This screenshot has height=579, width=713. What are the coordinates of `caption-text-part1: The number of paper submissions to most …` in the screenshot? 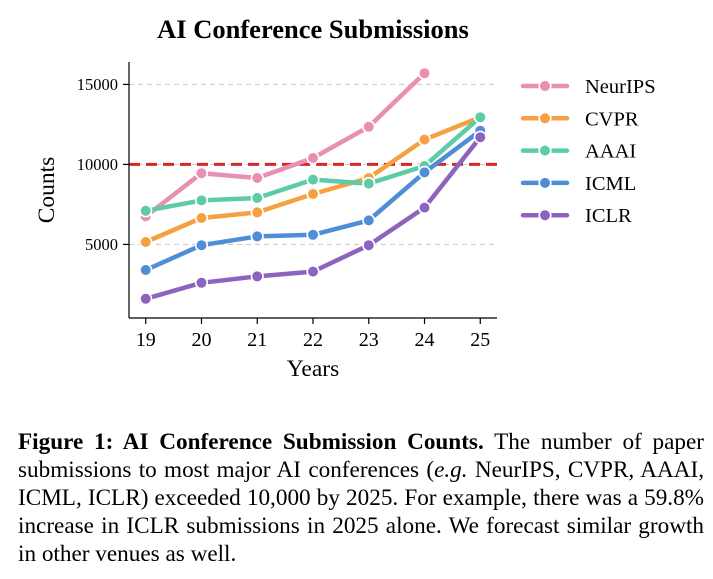 It's located at (361, 456).